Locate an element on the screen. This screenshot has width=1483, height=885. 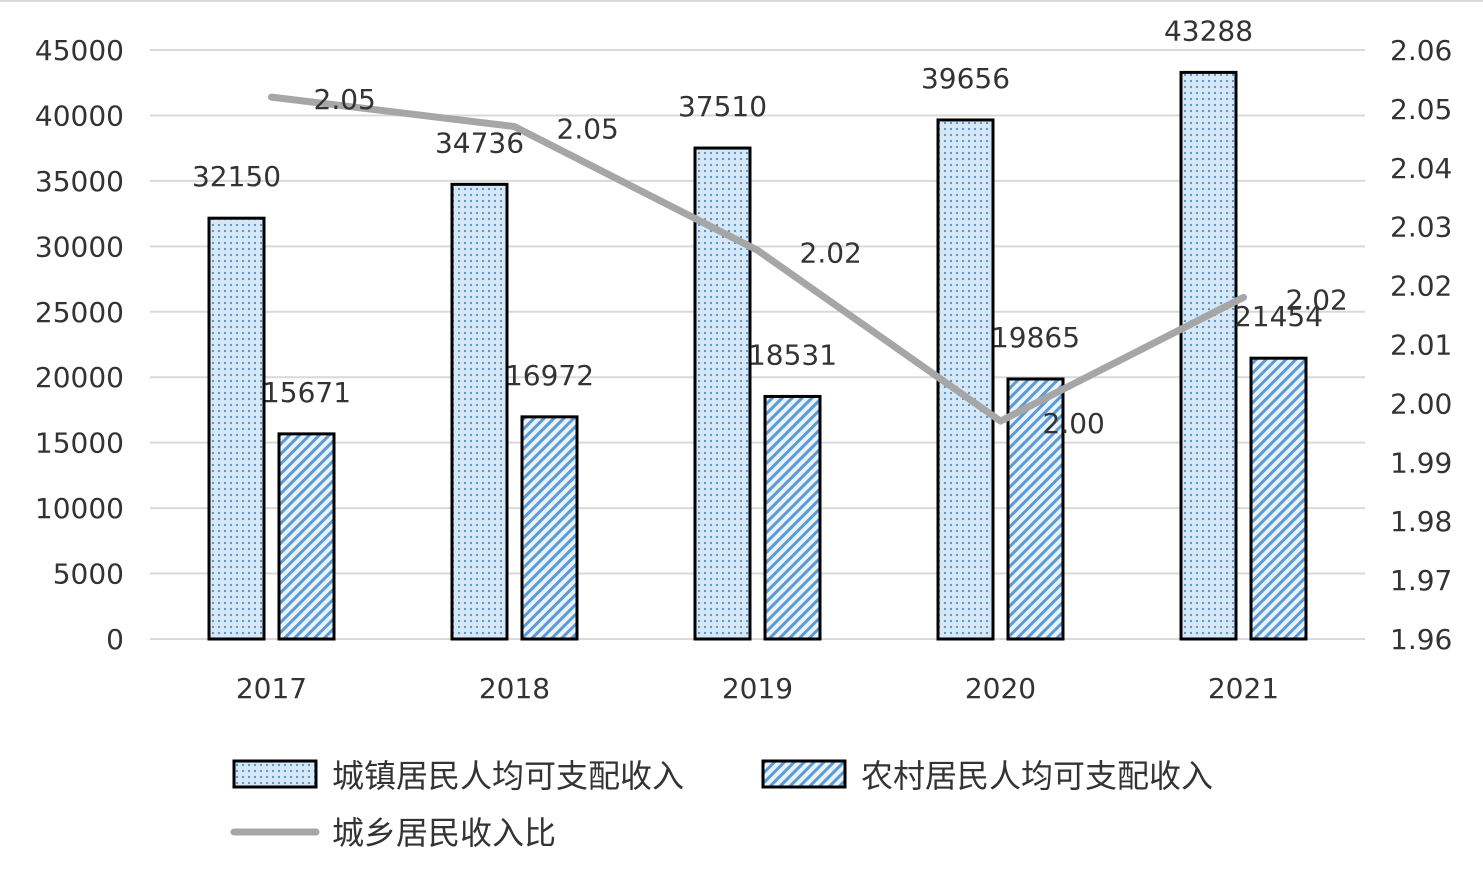
left-tick-label: 45000 is located at coordinates (79, 50).